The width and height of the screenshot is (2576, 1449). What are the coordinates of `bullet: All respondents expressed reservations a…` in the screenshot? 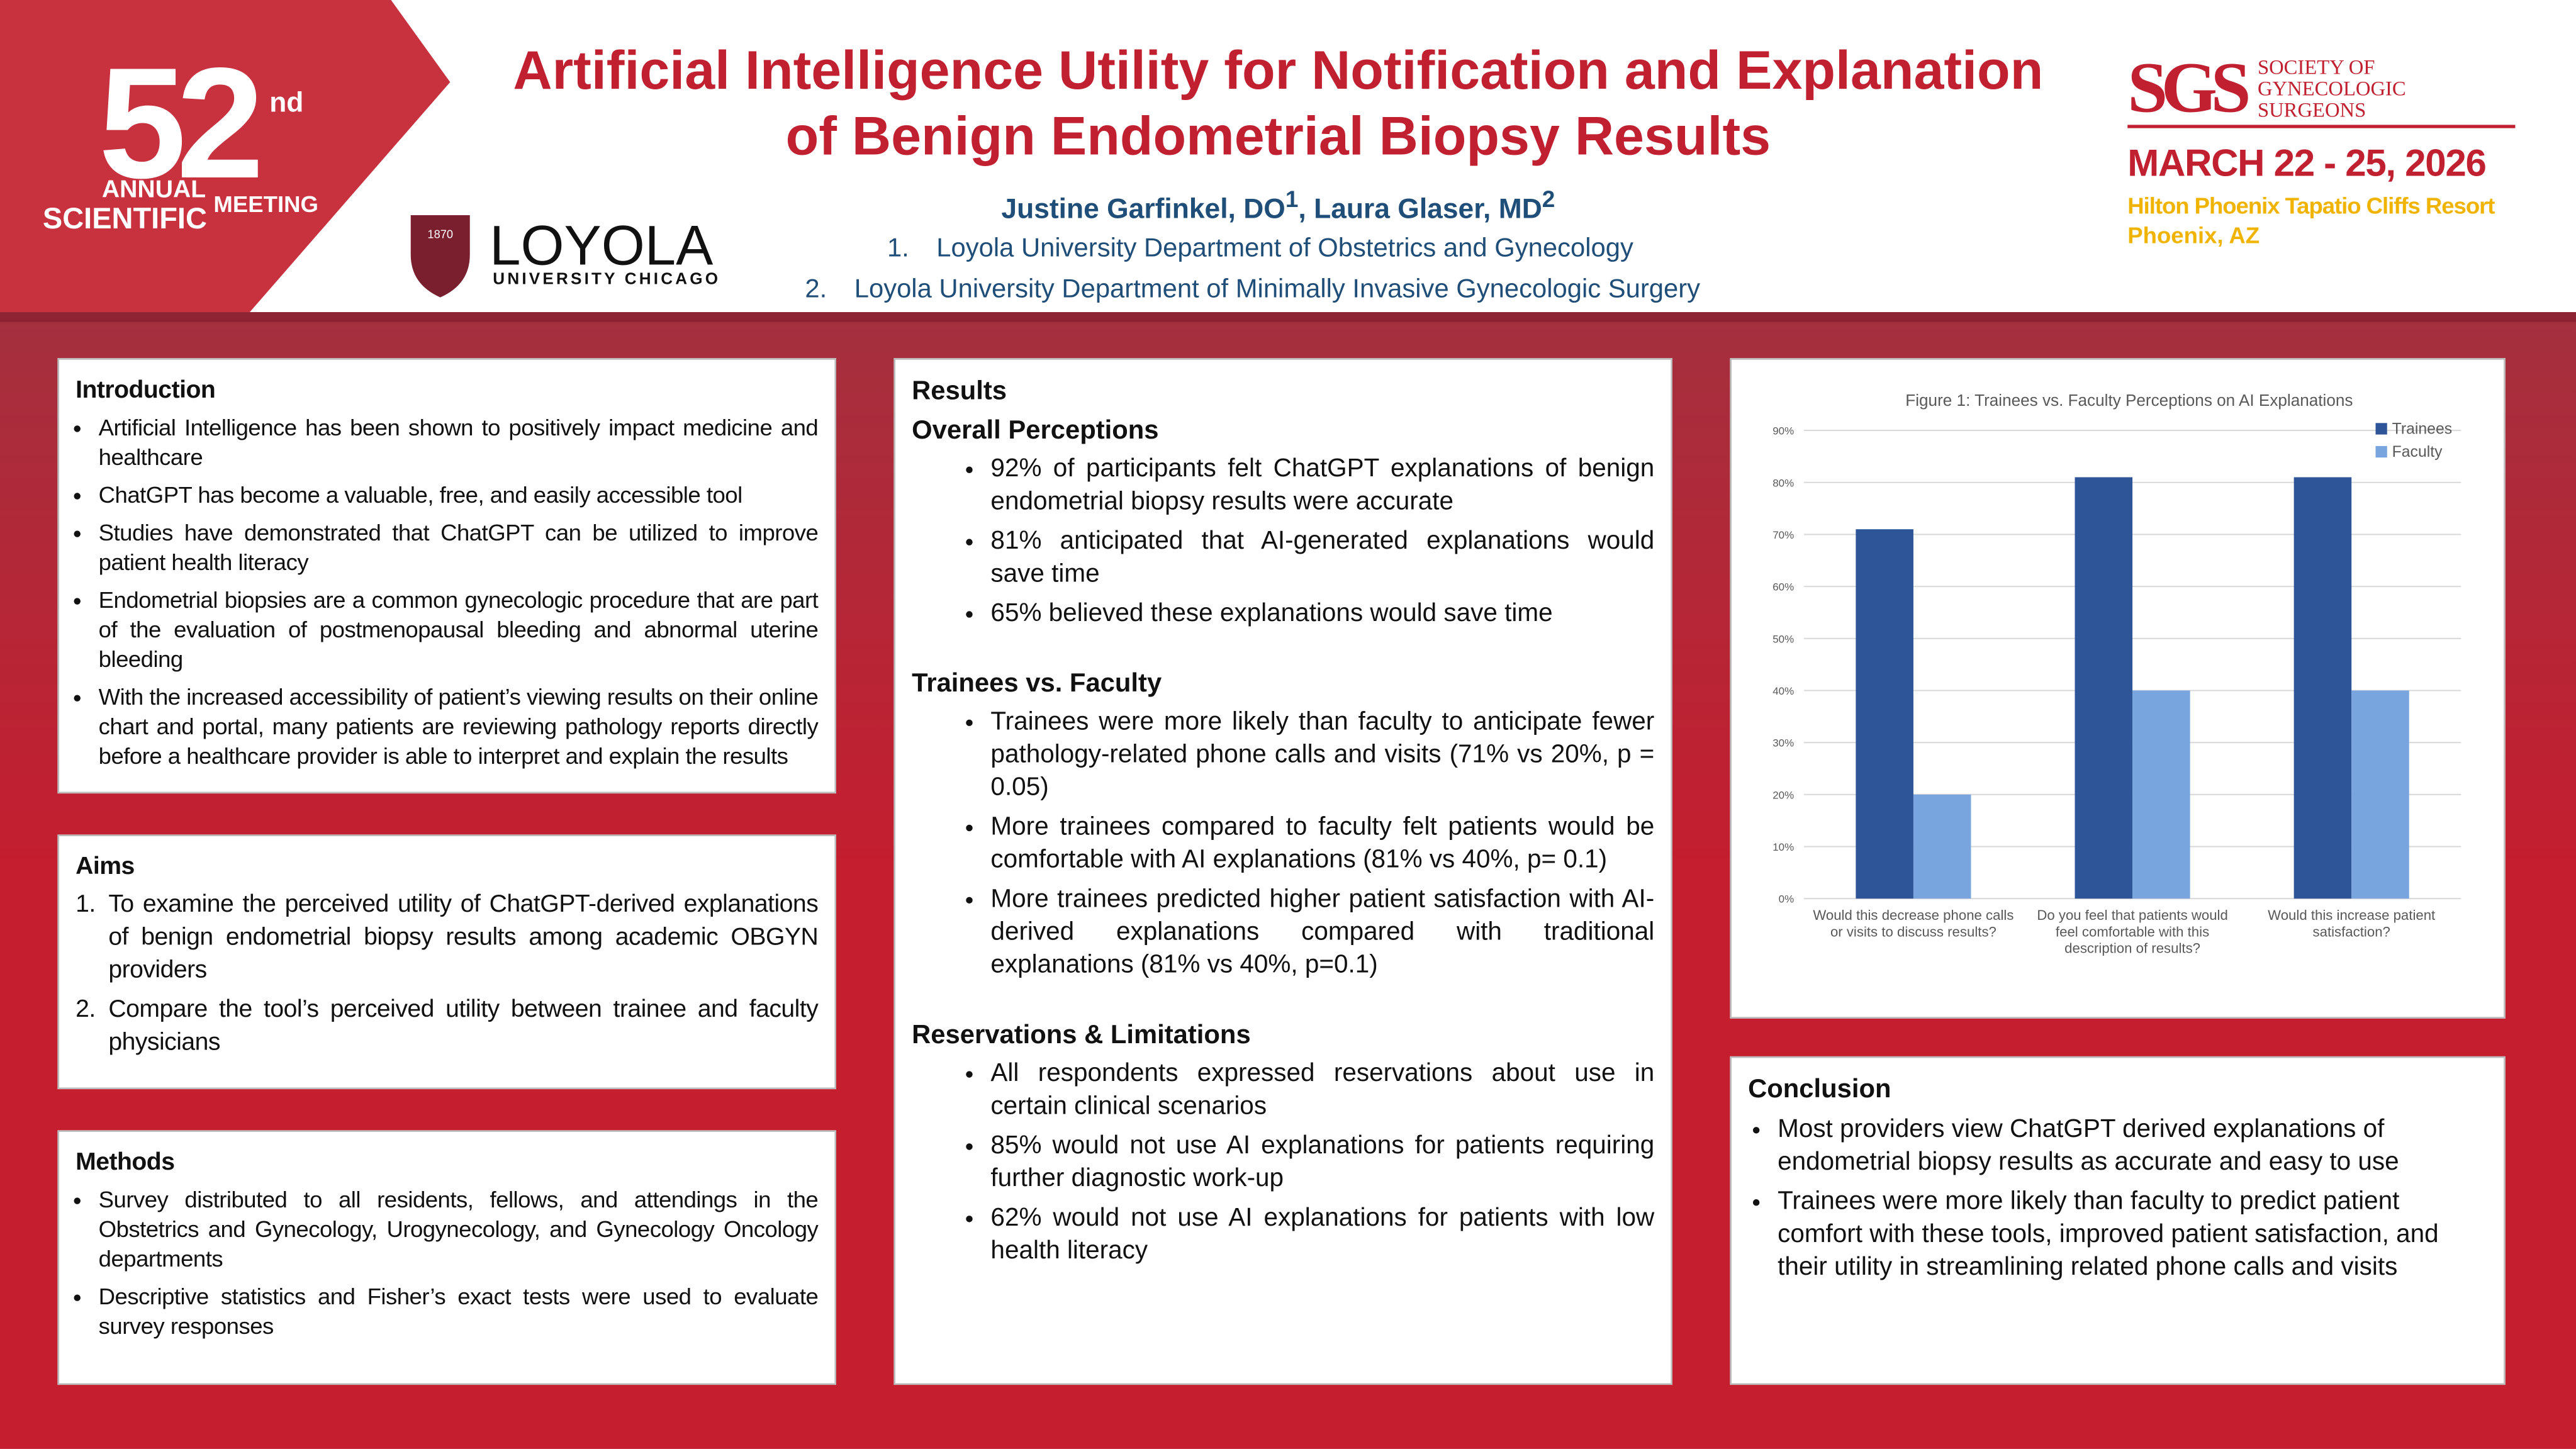 It's located at (1322, 1090).